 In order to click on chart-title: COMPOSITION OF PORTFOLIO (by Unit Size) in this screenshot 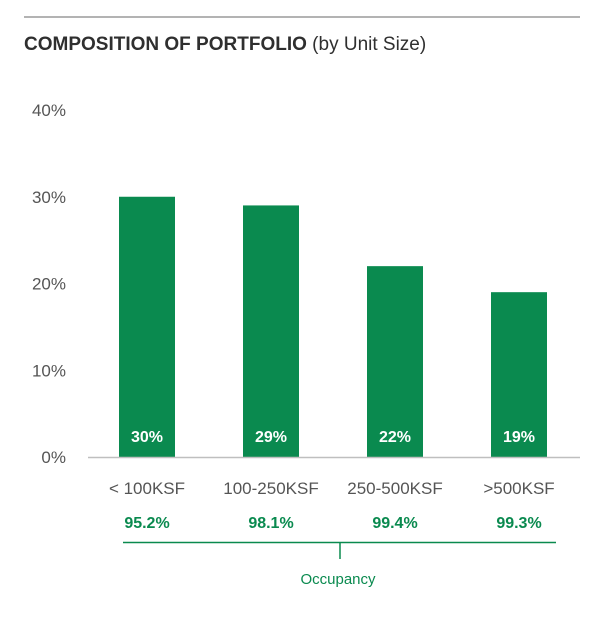, I will do `click(225, 45)`.